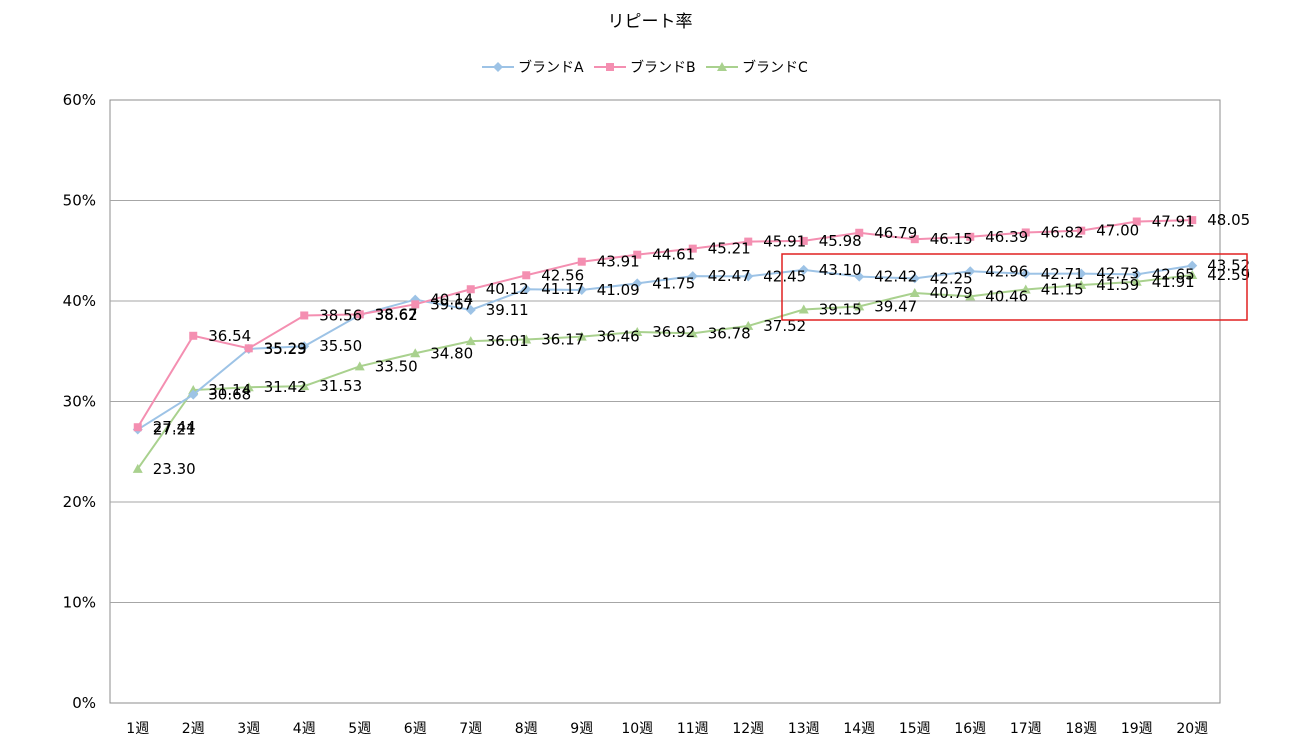 This screenshot has height=750, width=1300. What do you see at coordinates (895, 233) in the screenshot?
I see `data-label: 46.79` at bounding box center [895, 233].